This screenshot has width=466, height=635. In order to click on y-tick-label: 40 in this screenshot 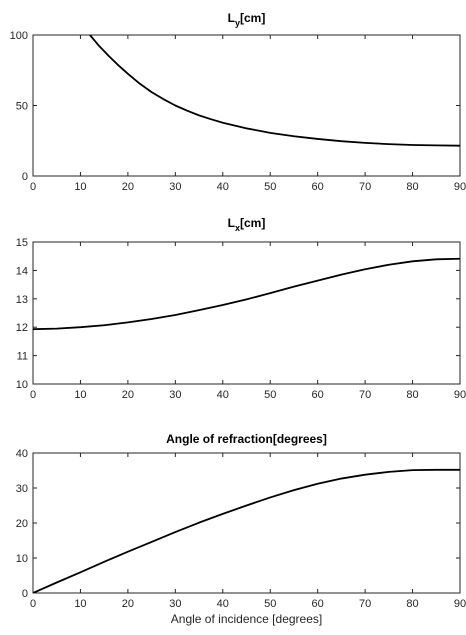, I will do `click(22, 454)`.